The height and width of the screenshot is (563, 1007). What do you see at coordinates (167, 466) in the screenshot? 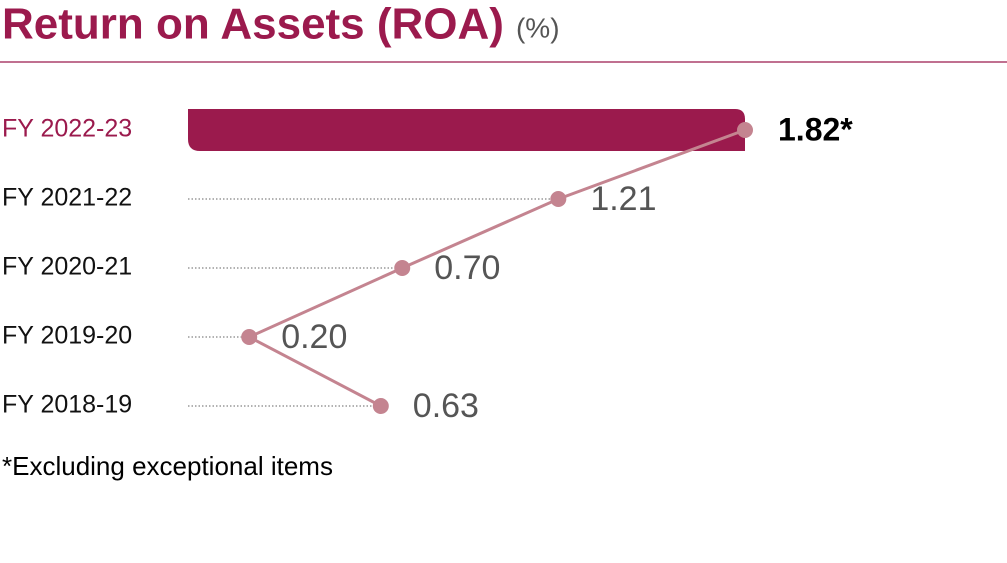
I see `footnote: *Excluding exceptional items` at bounding box center [167, 466].